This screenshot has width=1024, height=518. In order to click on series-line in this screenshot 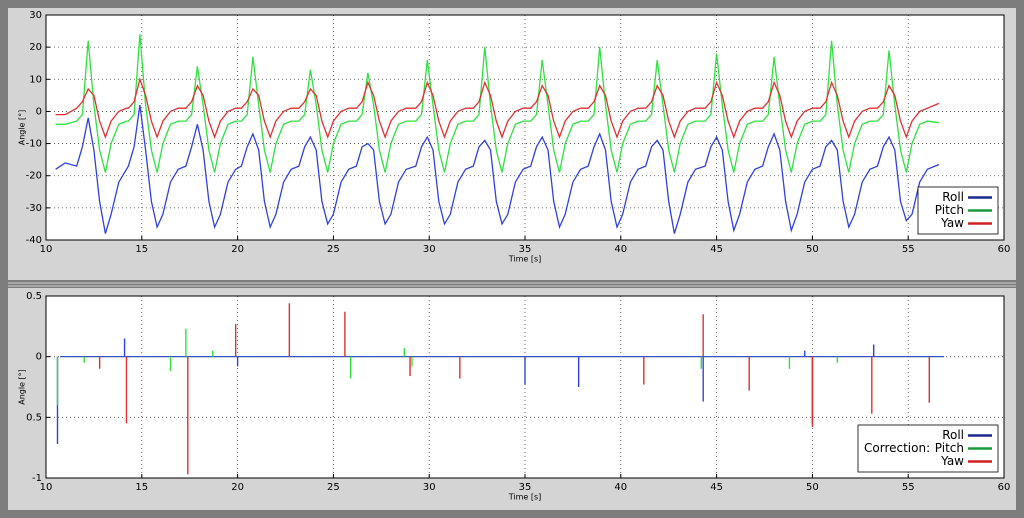, I will do `click(497, 108)`.